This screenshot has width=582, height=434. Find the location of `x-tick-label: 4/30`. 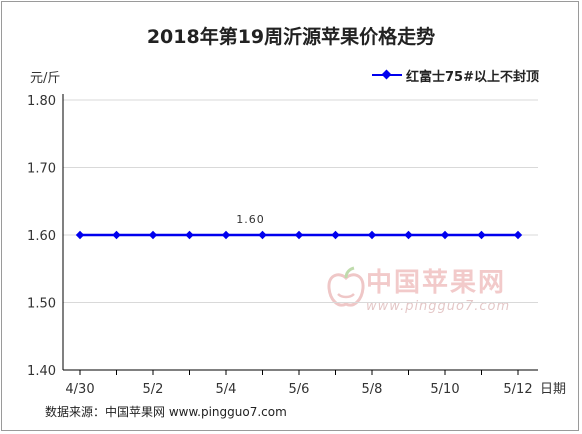

x-tick-label: 4/30 is located at coordinates (79, 389).